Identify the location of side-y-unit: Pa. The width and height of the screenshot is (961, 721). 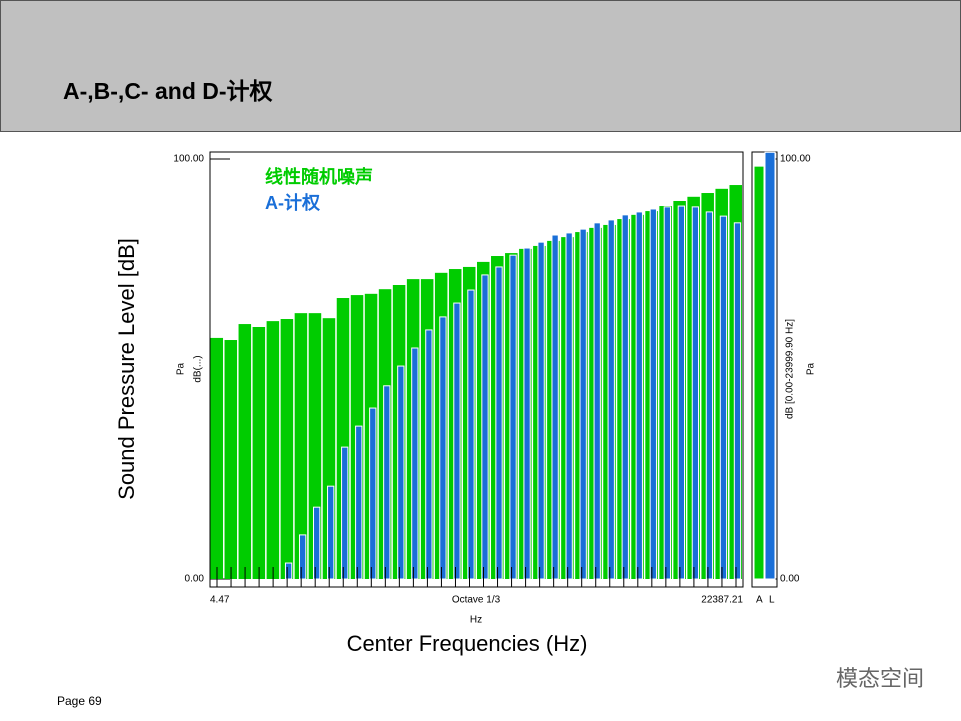
(811, 368).